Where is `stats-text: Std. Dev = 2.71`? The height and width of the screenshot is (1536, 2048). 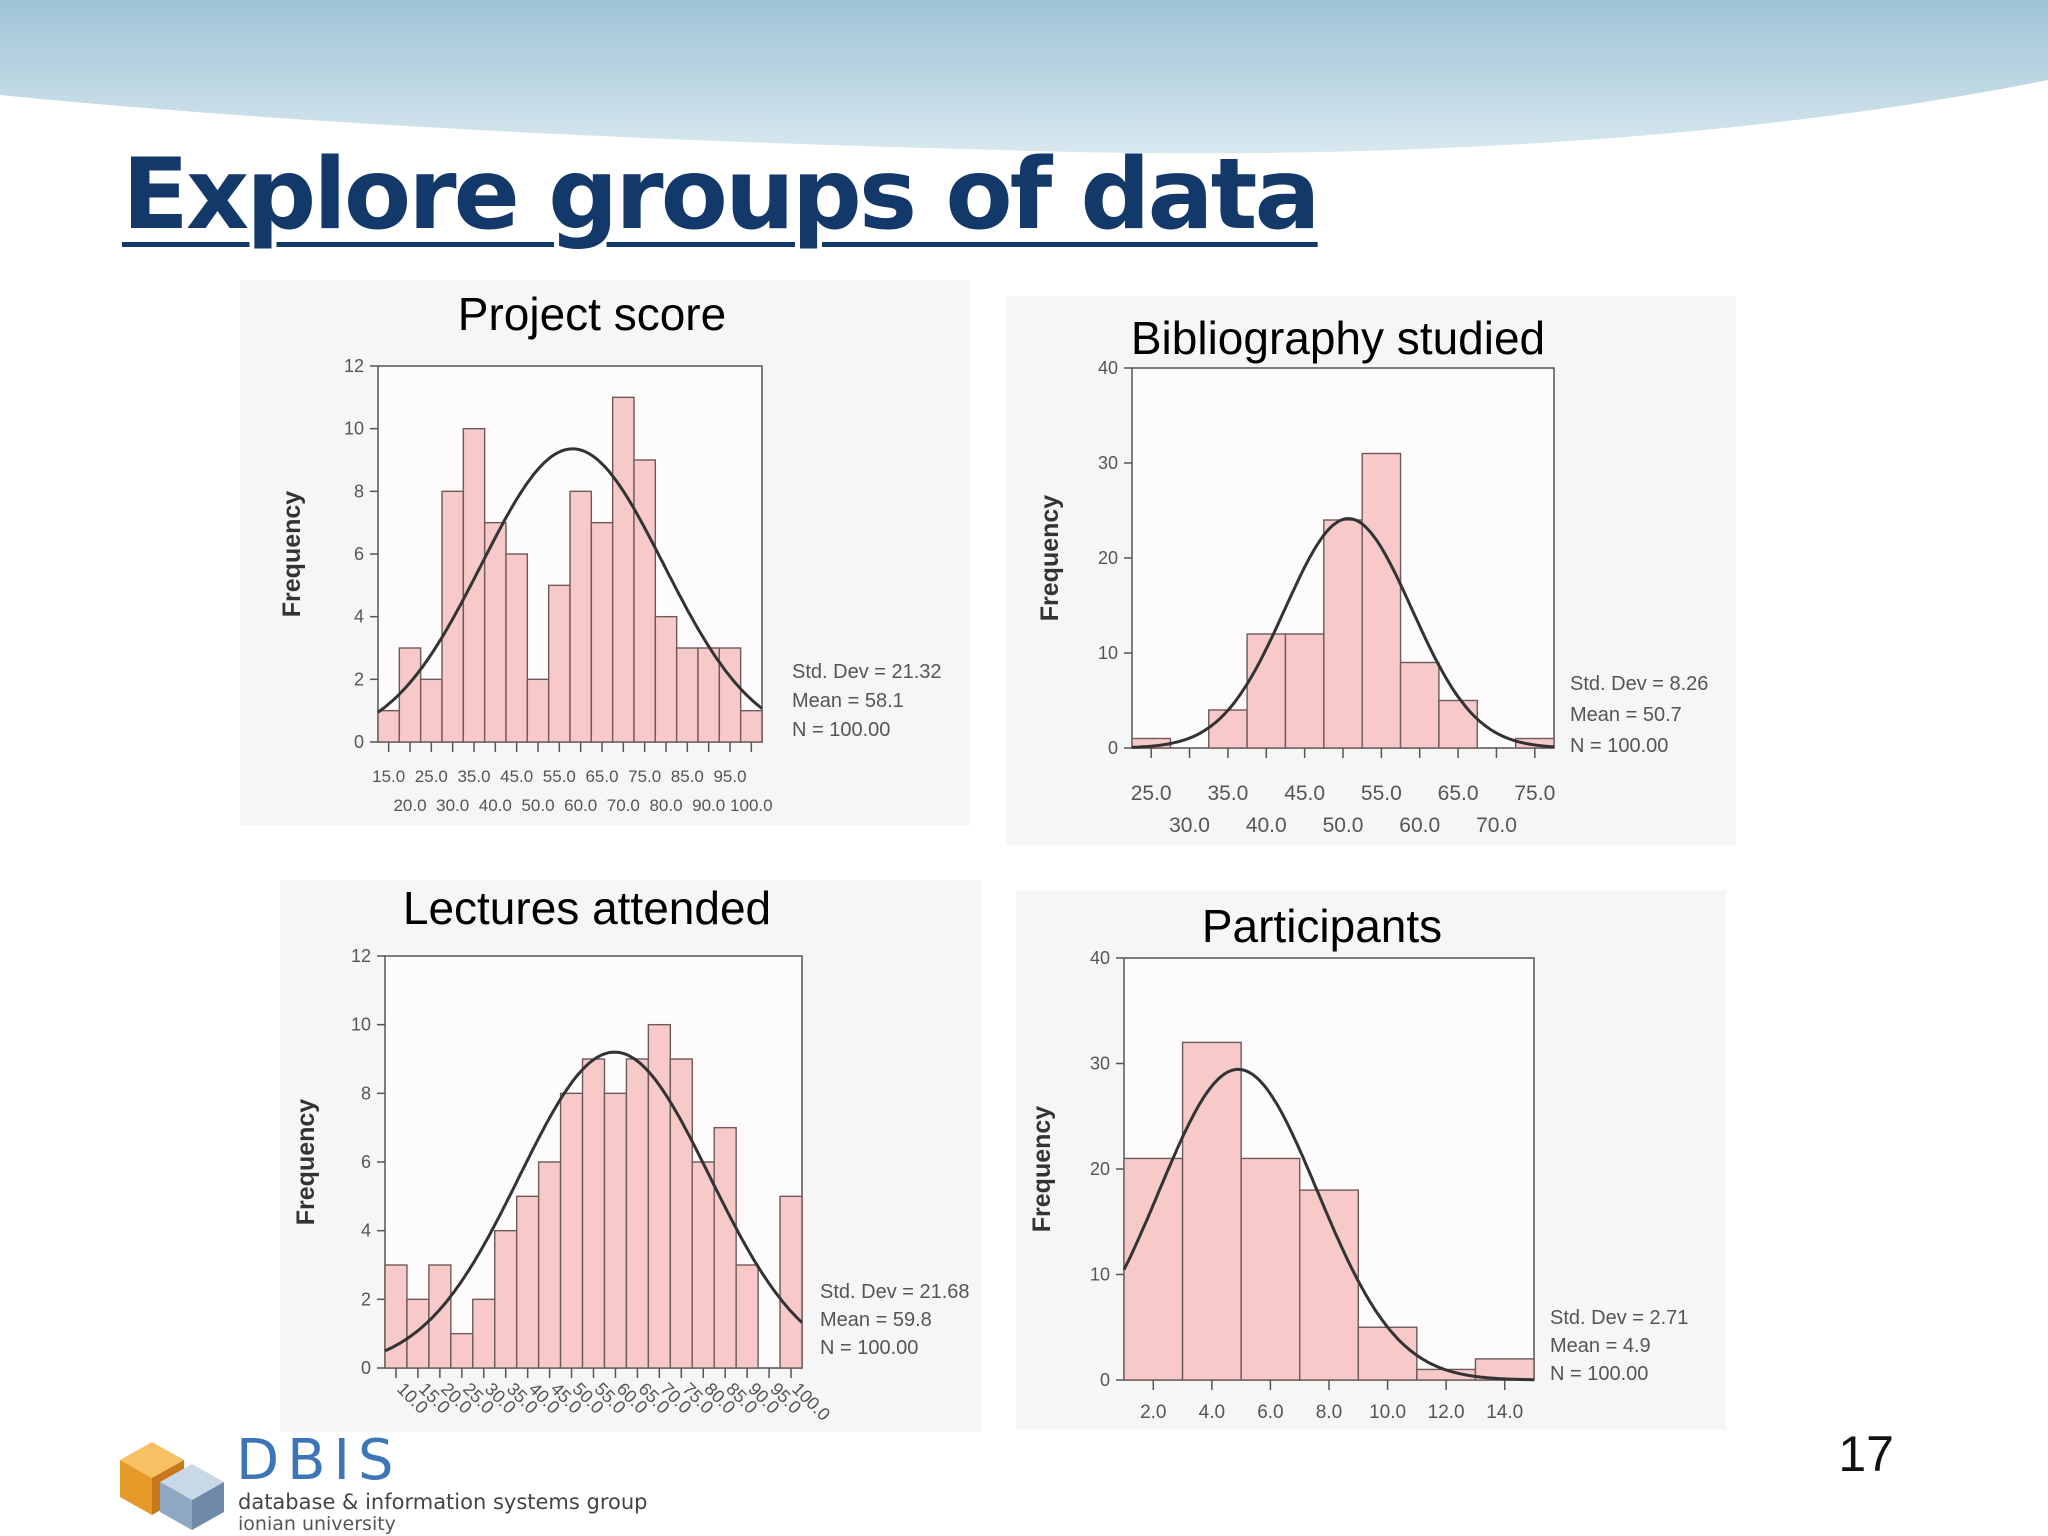 stats-text: Std. Dev = 2.71 is located at coordinates (1619, 1318).